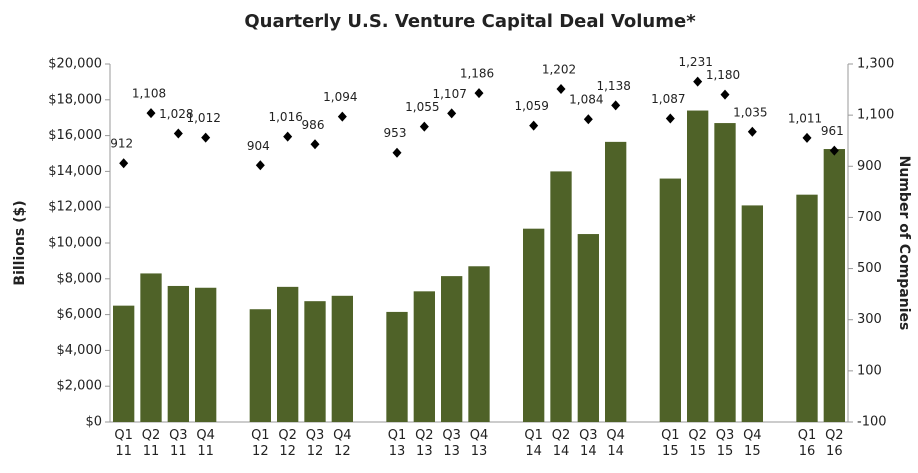 The image size is (918, 473). What do you see at coordinates (260, 443) in the screenshot?
I see `x-tick-label: Q1 12` at bounding box center [260, 443].